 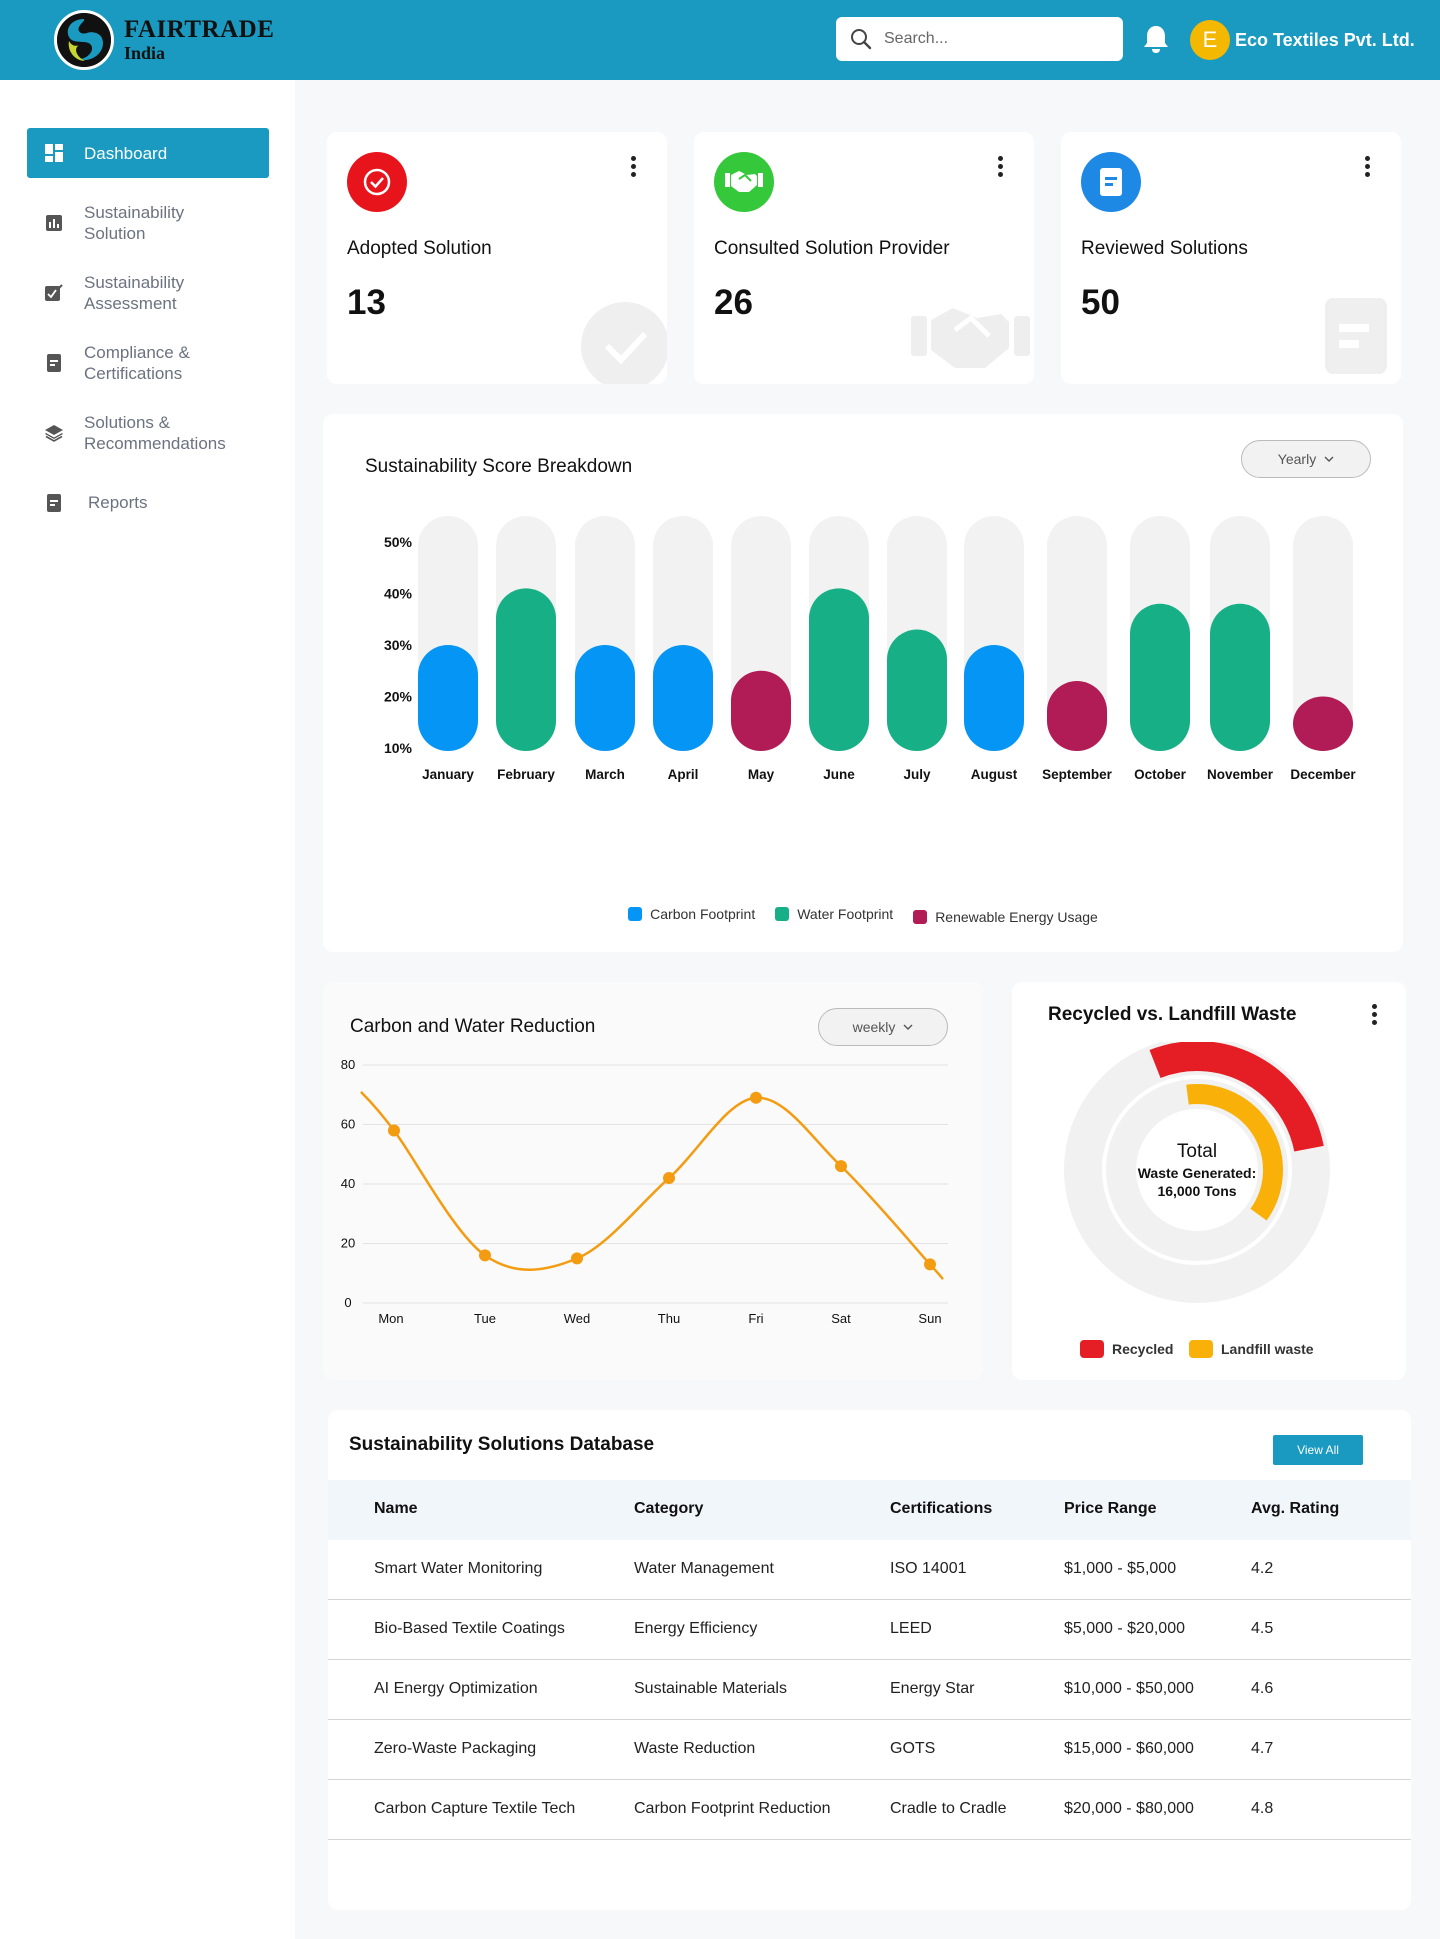 What do you see at coordinates (199, 29) in the screenshot?
I see `brand-name: FAIRTRADE` at bounding box center [199, 29].